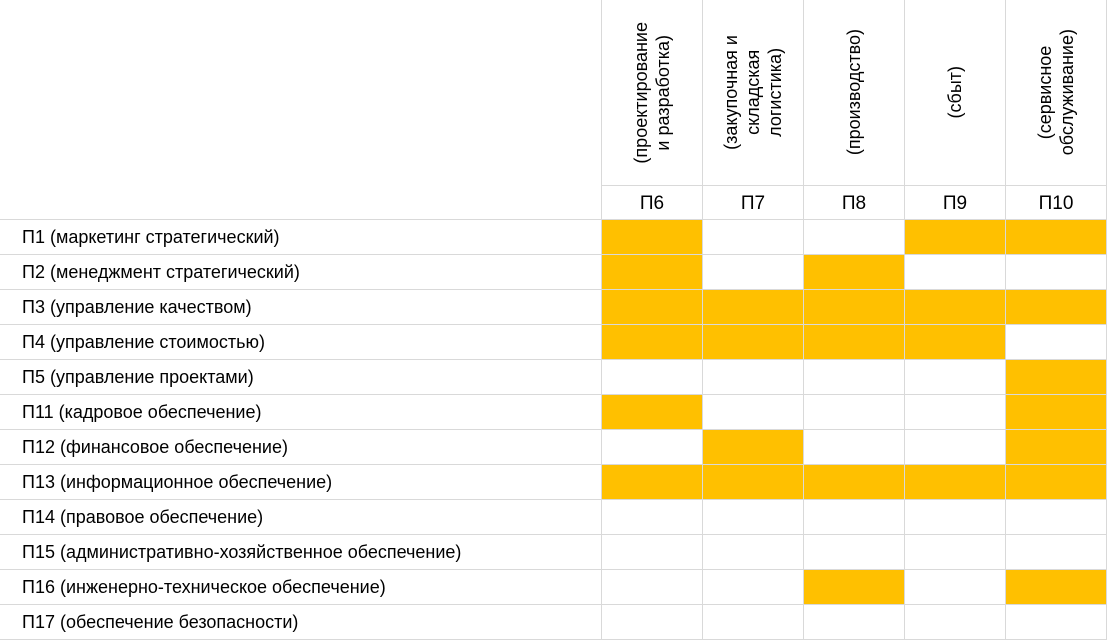  Describe the element at coordinates (301, 307) in the screenshot. I see `row-label: П3 (управление качеством)` at that location.